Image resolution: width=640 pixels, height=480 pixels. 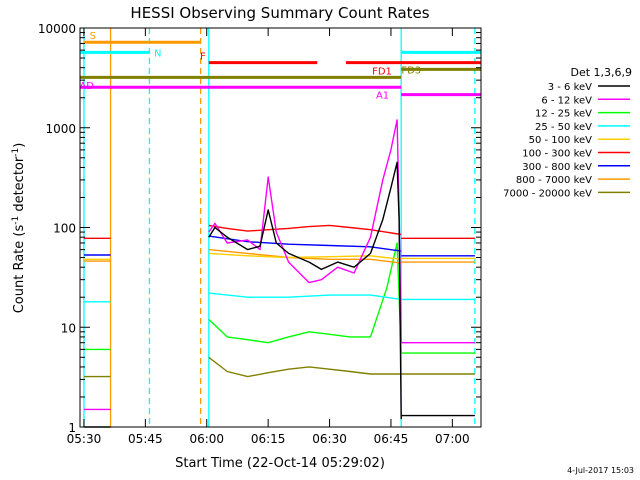 I want to click on flag-bar-layer: S N F FD1 FD3 AD A1, so click(x=280, y=66).